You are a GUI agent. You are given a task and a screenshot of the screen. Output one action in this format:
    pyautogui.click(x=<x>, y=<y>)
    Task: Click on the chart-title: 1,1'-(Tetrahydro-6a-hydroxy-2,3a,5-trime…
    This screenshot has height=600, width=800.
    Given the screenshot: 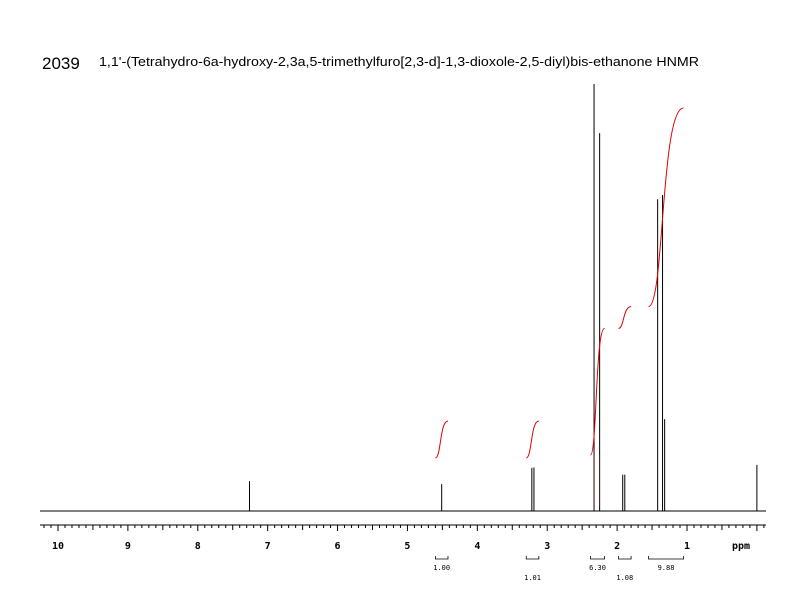 What is the action you would take?
    pyautogui.click(x=399, y=61)
    